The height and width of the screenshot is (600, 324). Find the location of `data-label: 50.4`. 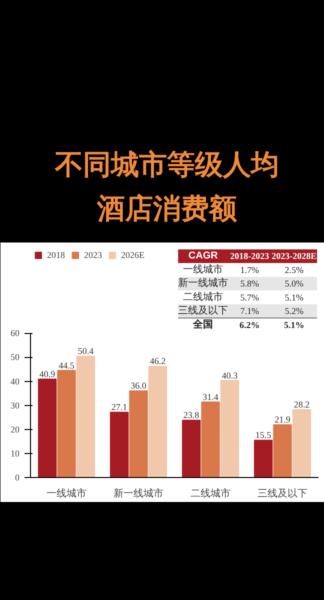

data-label: 50.4 is located at coordinates (86, 351).